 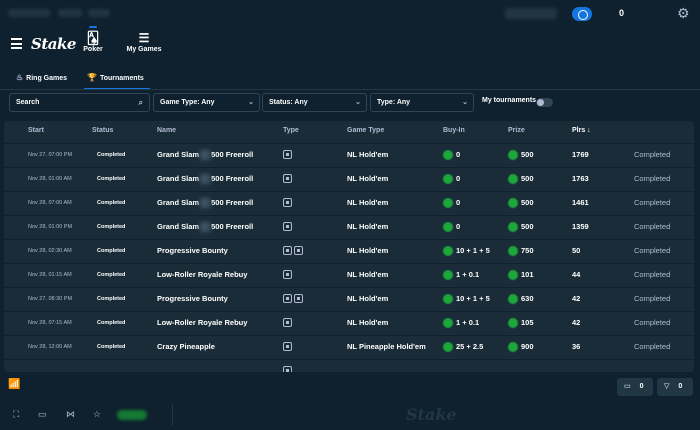 I want to click on blurred-wallet, so click(x=531, y=13).